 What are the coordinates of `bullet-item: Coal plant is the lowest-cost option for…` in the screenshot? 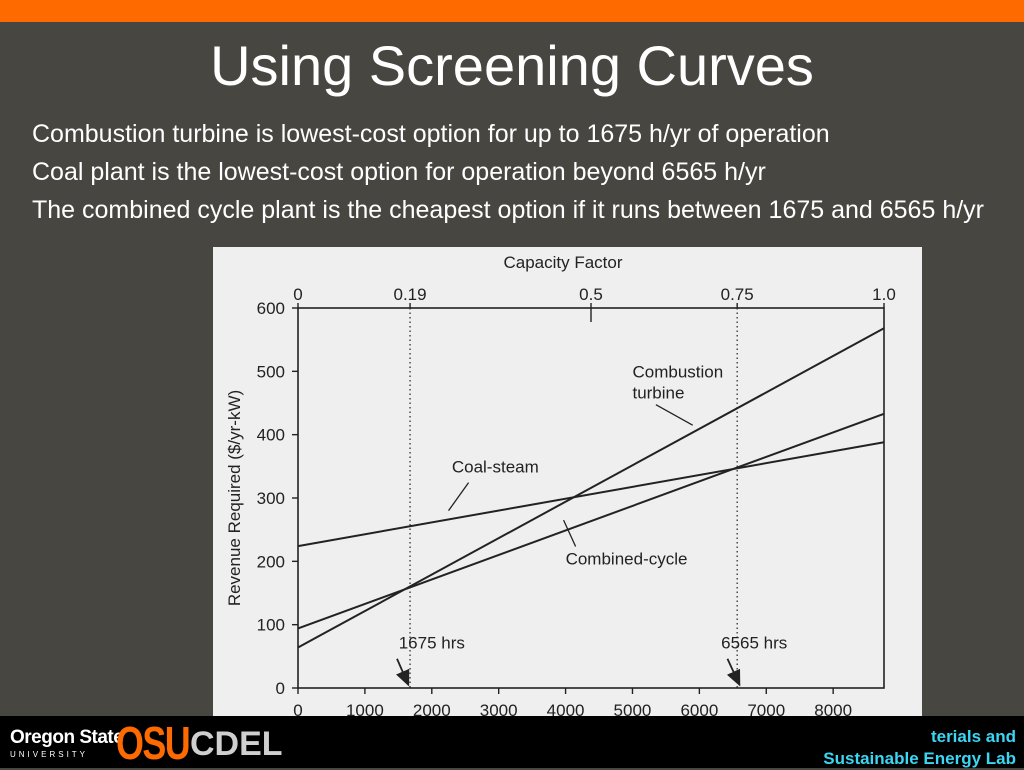 It's located at (399, 172).